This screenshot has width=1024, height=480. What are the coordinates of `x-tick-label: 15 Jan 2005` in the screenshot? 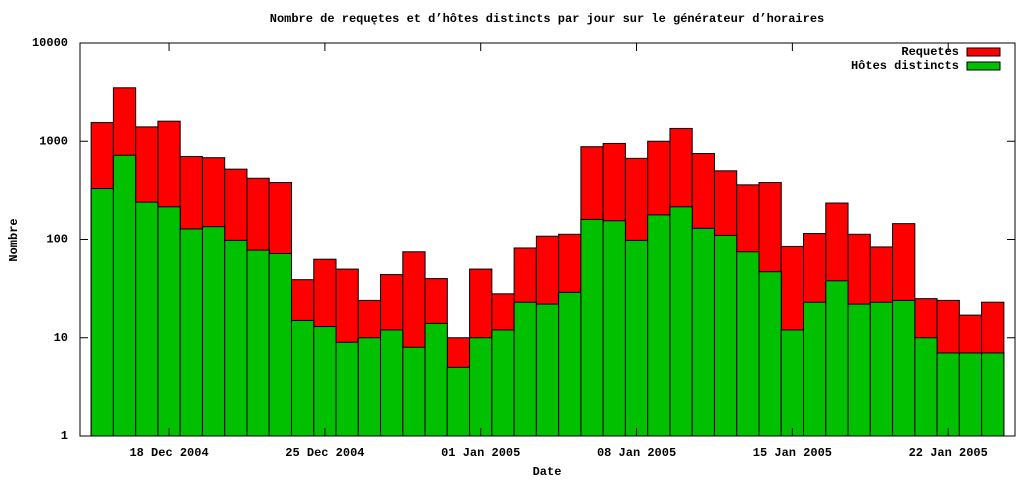 It's located at (792, 453).